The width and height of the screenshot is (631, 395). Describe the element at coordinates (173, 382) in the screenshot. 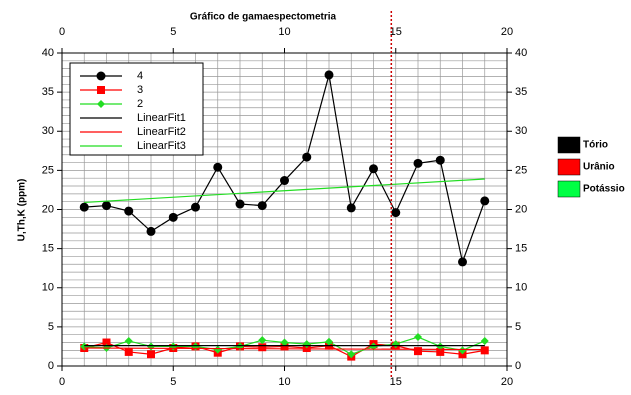

I see `x-tick-label: 5` at that location.